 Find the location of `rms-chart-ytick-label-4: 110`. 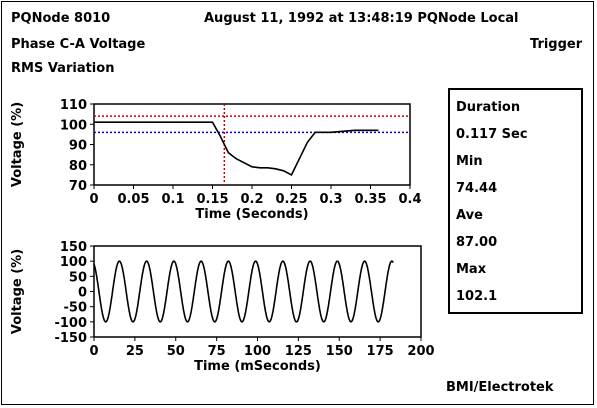

rms-chart-ytick-label-4: 110 is located at coordinates (73, 105).